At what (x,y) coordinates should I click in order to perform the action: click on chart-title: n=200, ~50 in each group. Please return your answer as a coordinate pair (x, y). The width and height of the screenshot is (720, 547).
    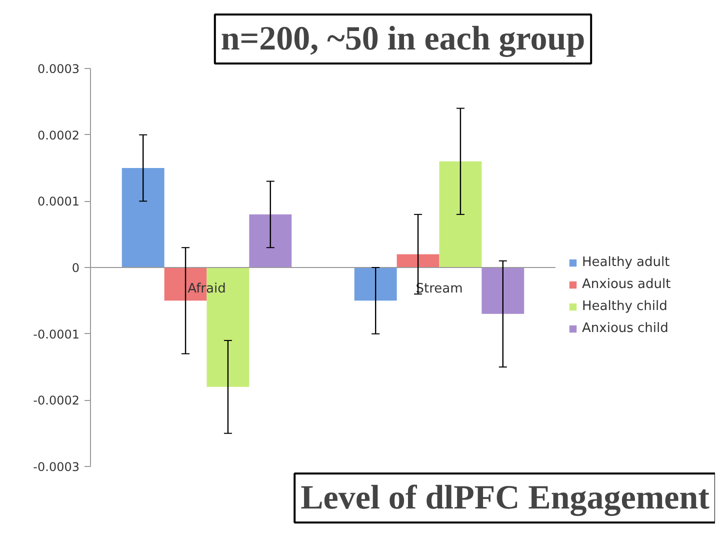
    Looking at the image, I should click on (403, 39).